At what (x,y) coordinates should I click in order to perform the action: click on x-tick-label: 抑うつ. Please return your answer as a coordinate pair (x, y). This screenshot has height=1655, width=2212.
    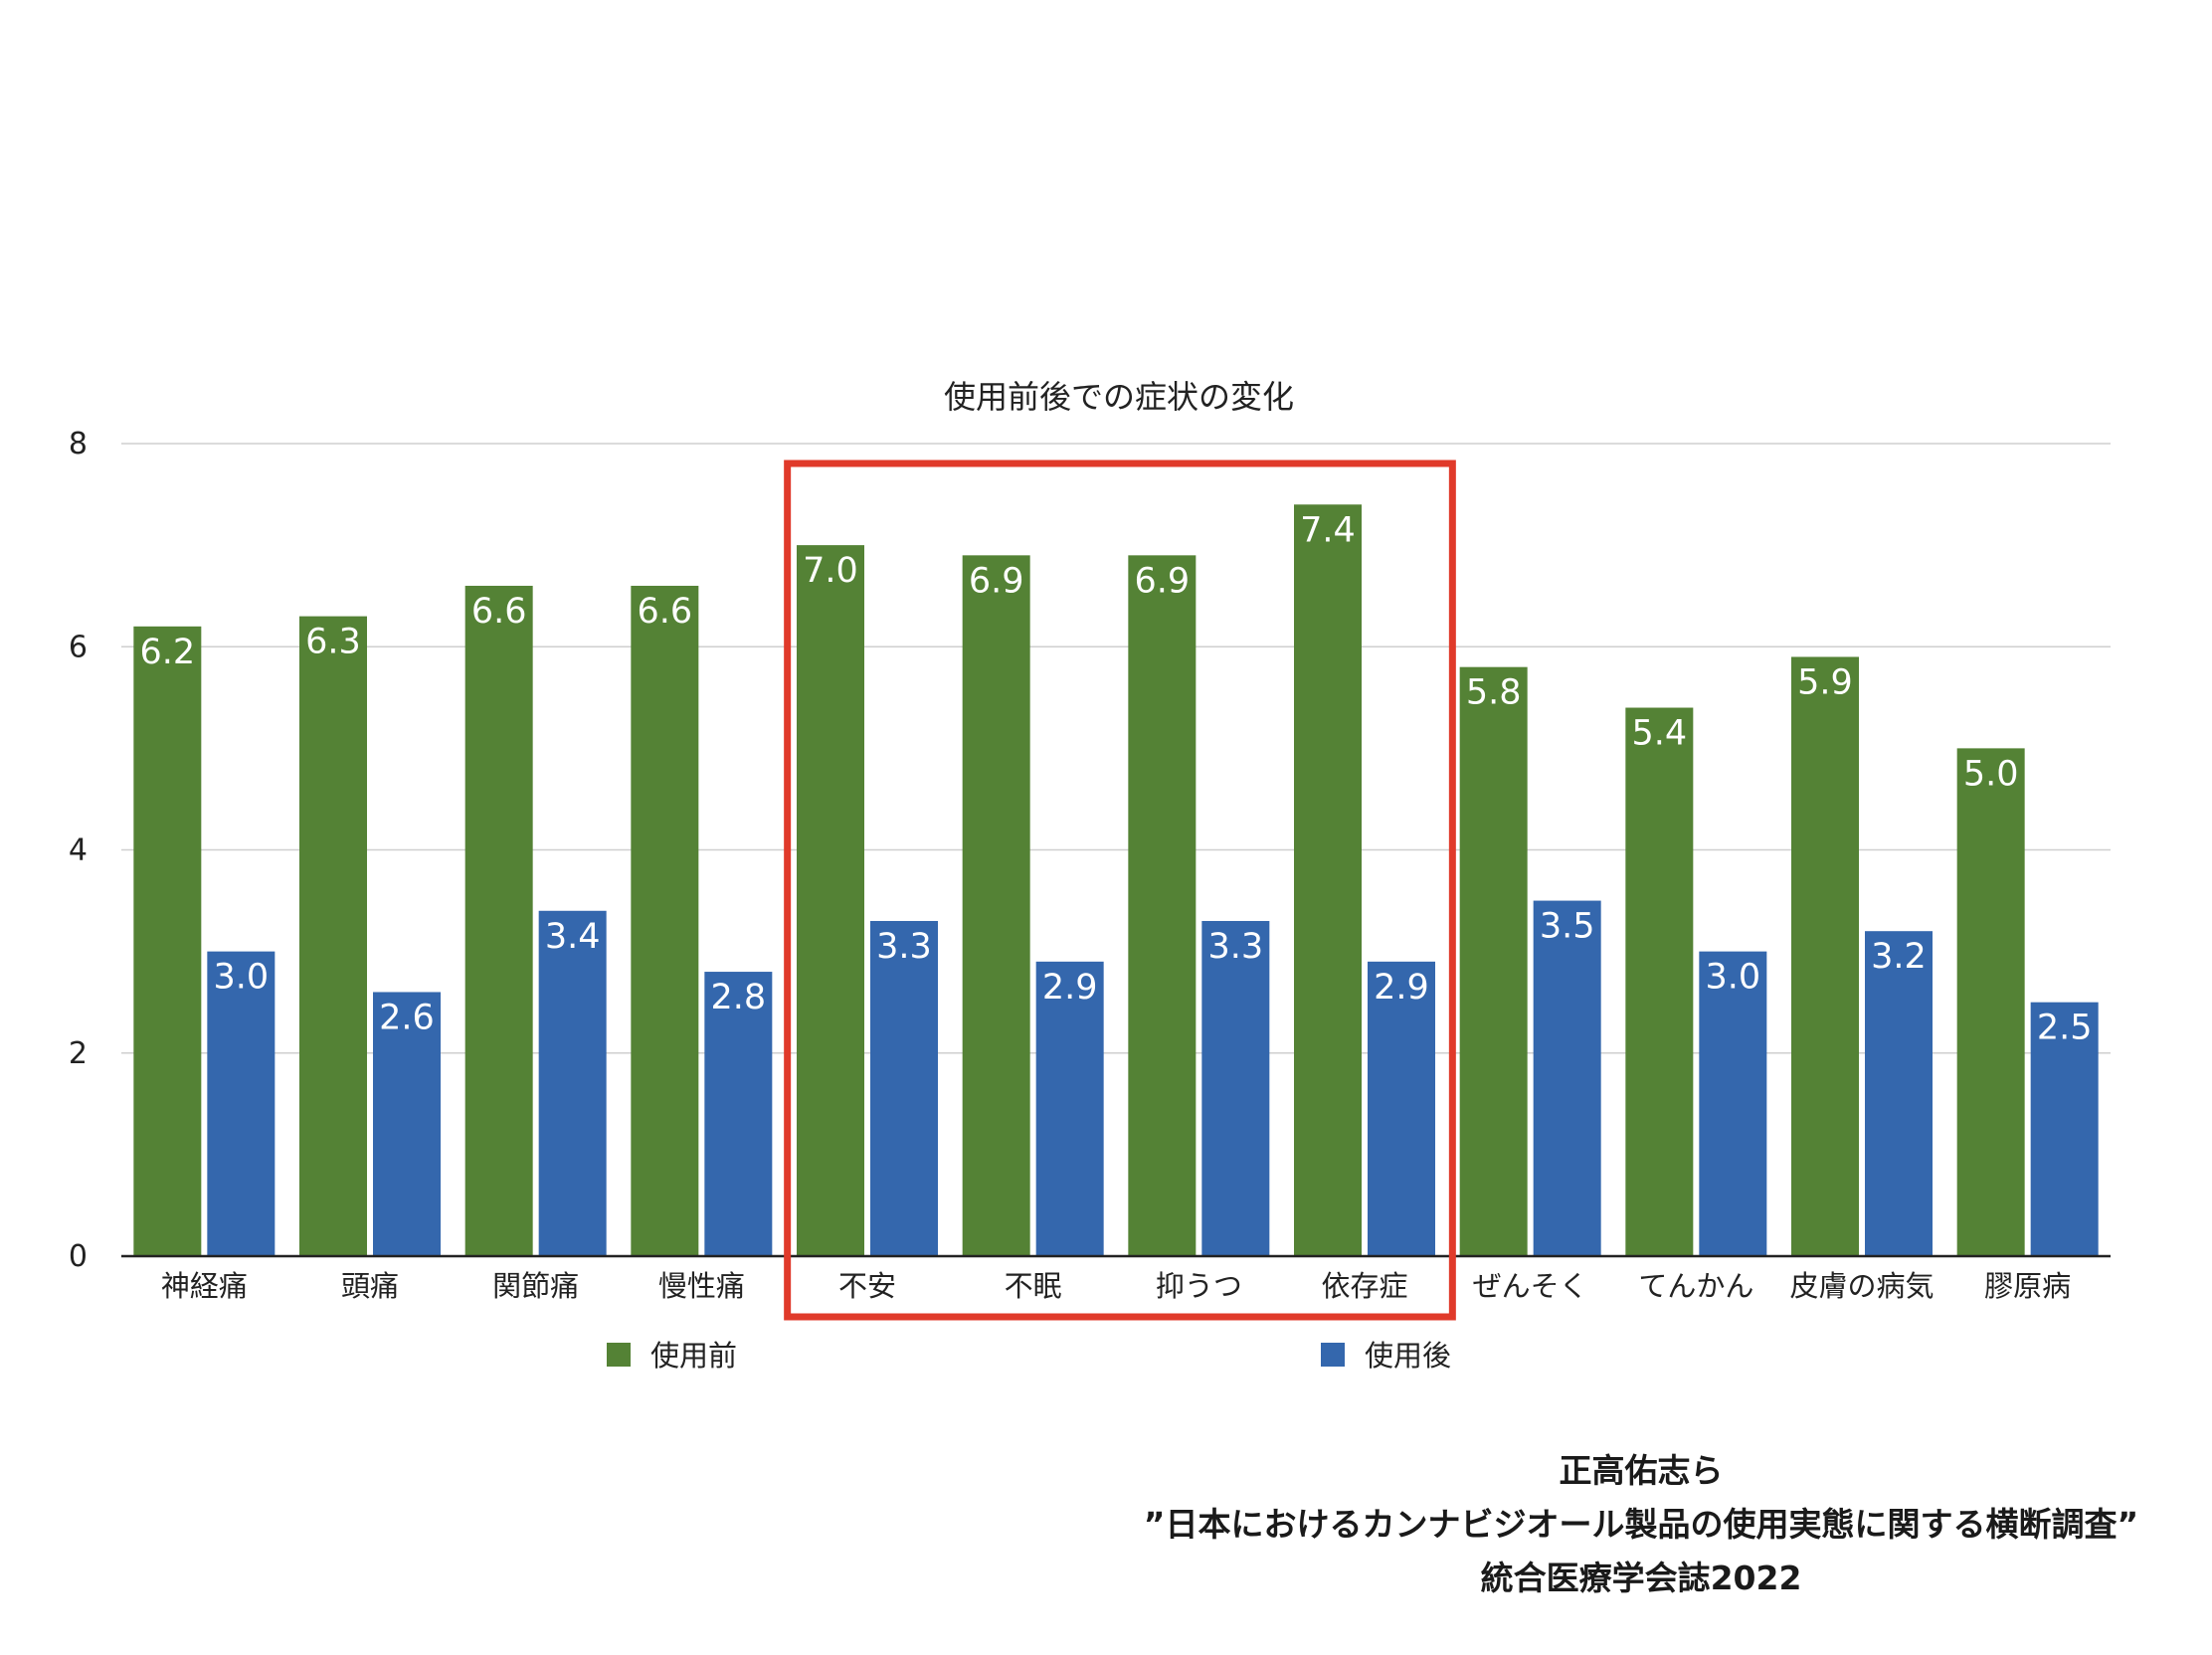
    Looking at the image, I should click on (1199, 1286).